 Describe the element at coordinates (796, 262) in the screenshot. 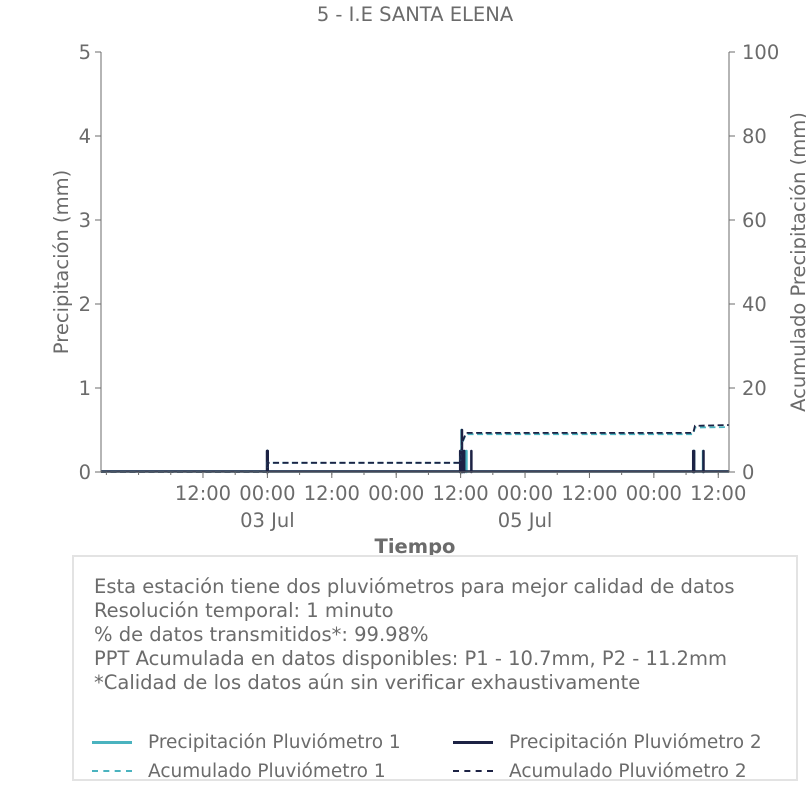

I see `y2-axis-label: Acumulado Precipitación (mm)` at that location.